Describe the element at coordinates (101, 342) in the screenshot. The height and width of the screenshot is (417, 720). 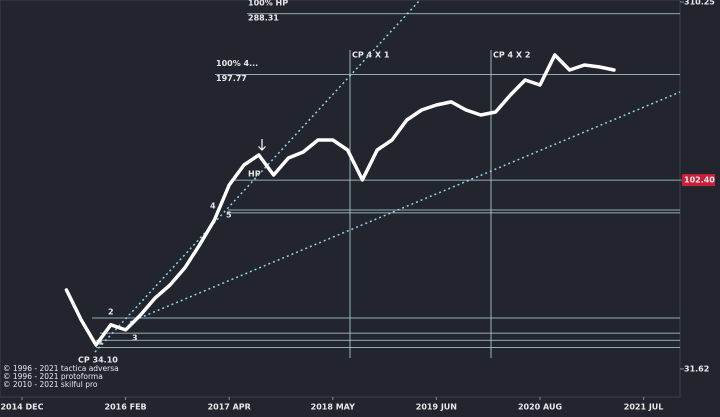
I see `wave-label: 1` at that location.